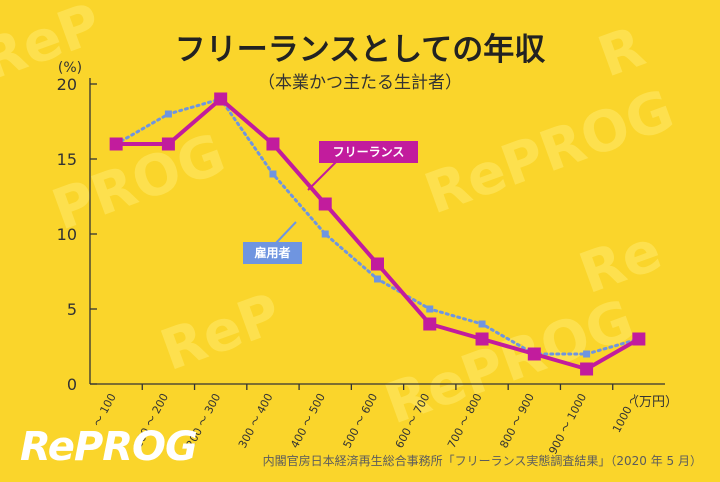 The width and height of the screenshot is (720, 482). I want to click on chart-title: フリーランスとしての年収, so click(360, 50).